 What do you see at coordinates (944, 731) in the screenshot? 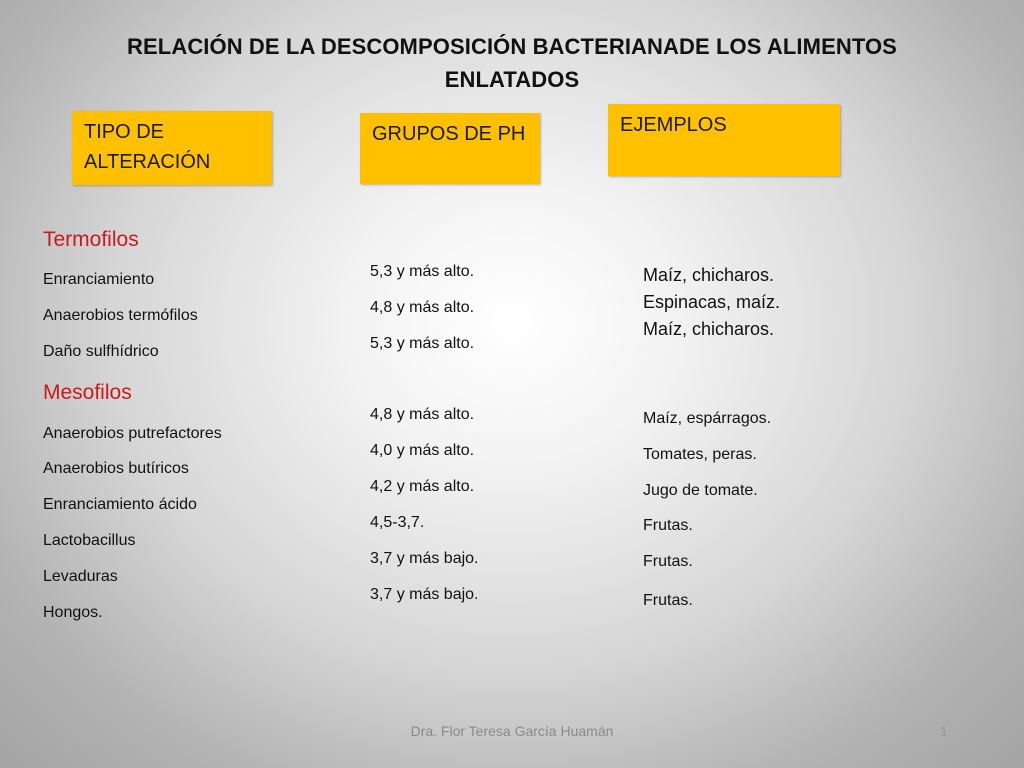
I see `page-number: 1` at bounding box center [944, 731].